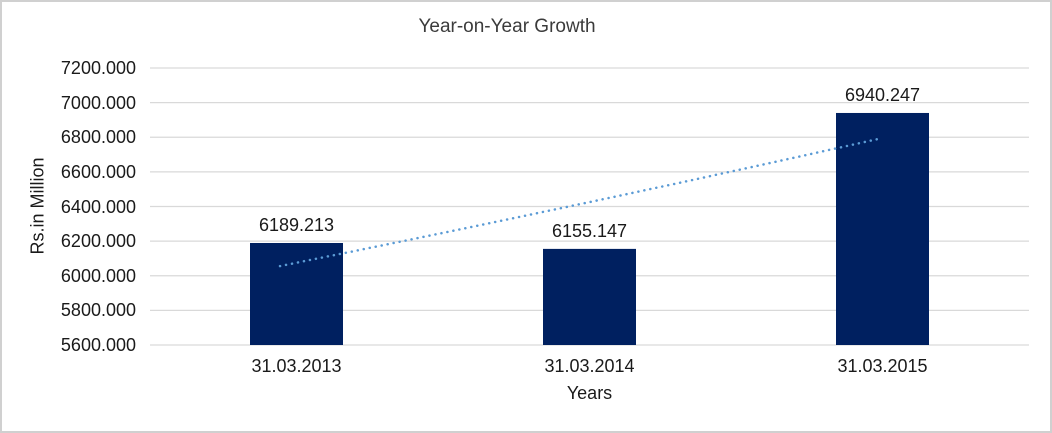 This screenshot has height=433, width=1052. What do you see at coordinates (589, 230) in the screenshot?
I see `bar-value-label: 6155.147` at bounding box center [589, 230].